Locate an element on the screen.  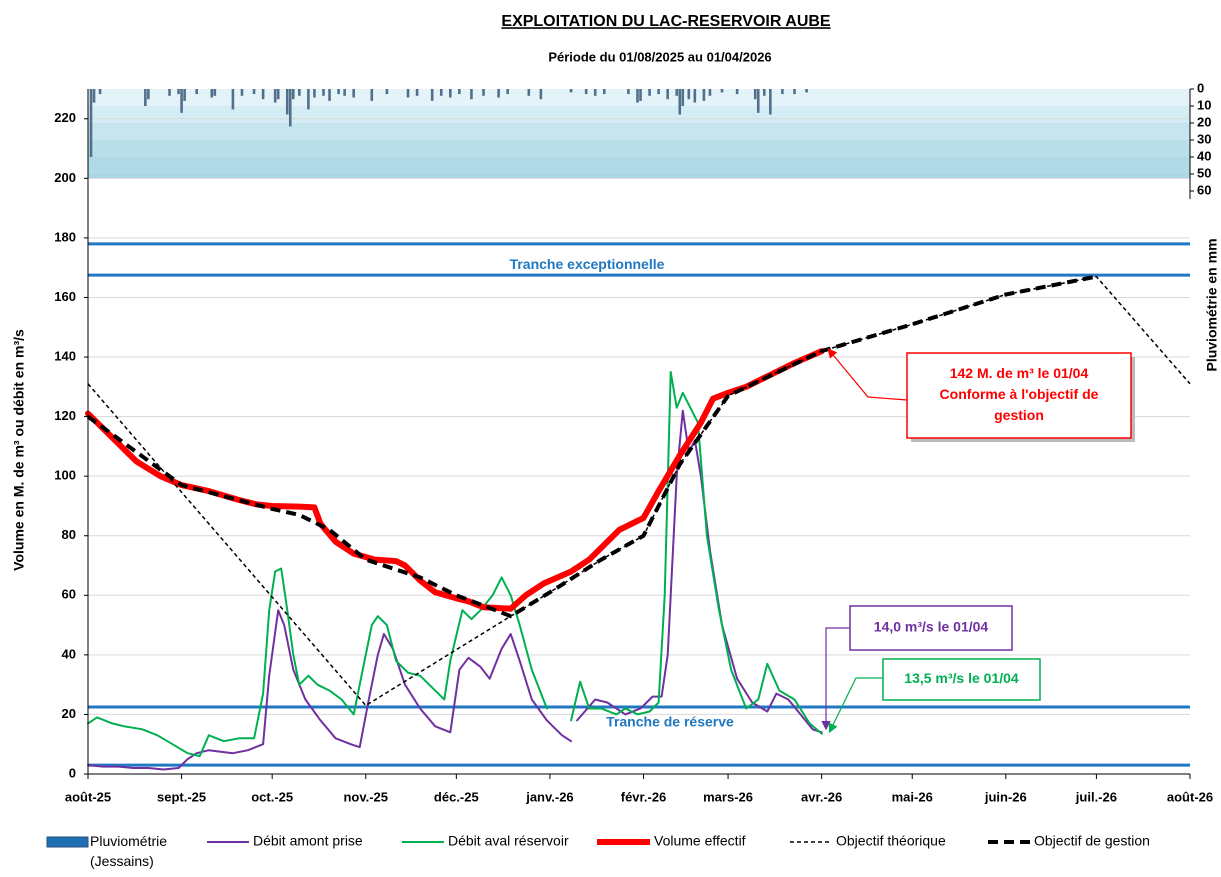
x-tick-label: déc.-25 is located at coordinates (456, 796).